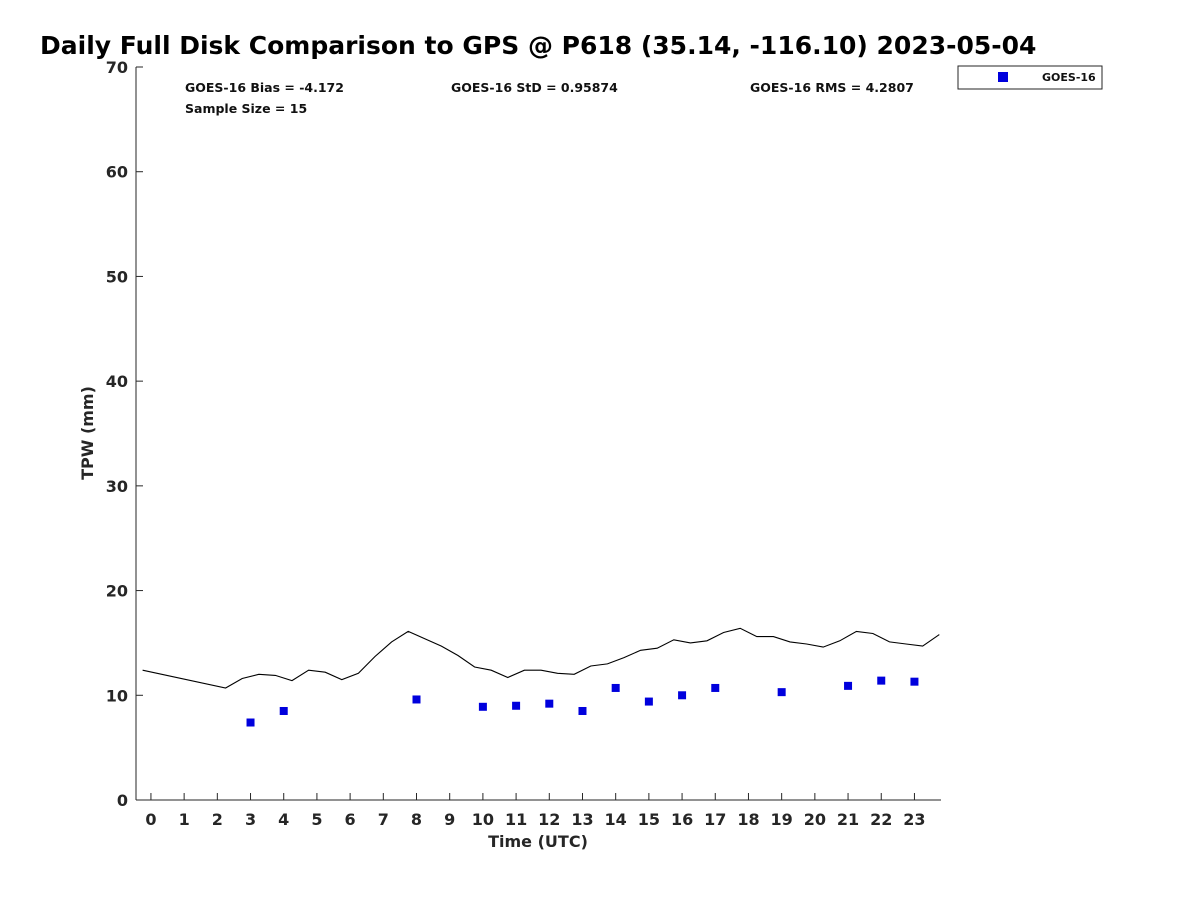  What do you see at coordinates (549, 819) in the screenshot?
I see `x-tick-label: 12` at bounding box center [549, 819].